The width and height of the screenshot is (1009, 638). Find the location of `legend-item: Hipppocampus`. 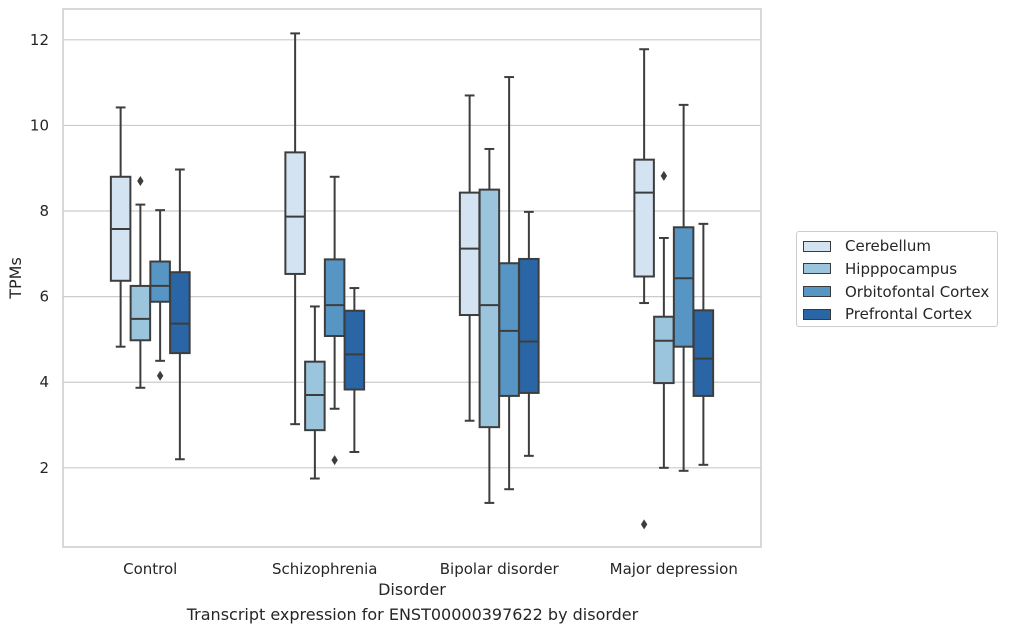

legend-item: Hipppocampus is located at coordinates (880, 269).